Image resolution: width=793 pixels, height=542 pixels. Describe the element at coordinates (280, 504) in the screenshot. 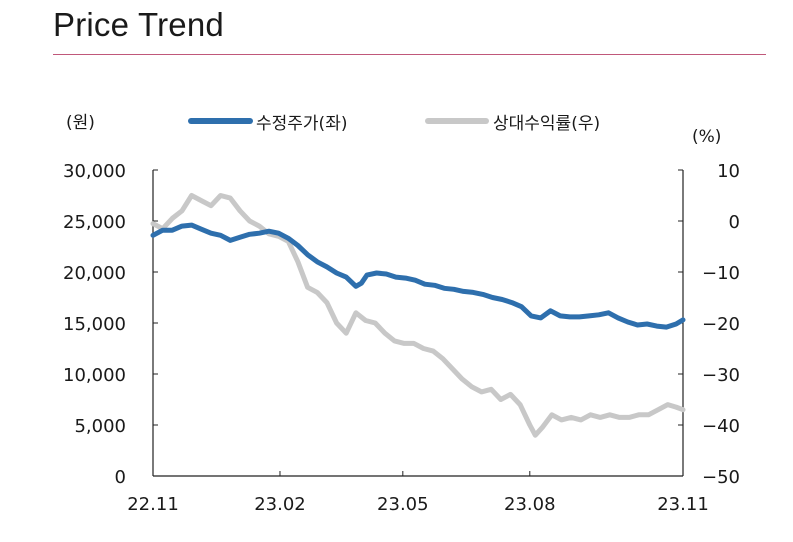

I see `x-tick-label: 23.02` at that location.